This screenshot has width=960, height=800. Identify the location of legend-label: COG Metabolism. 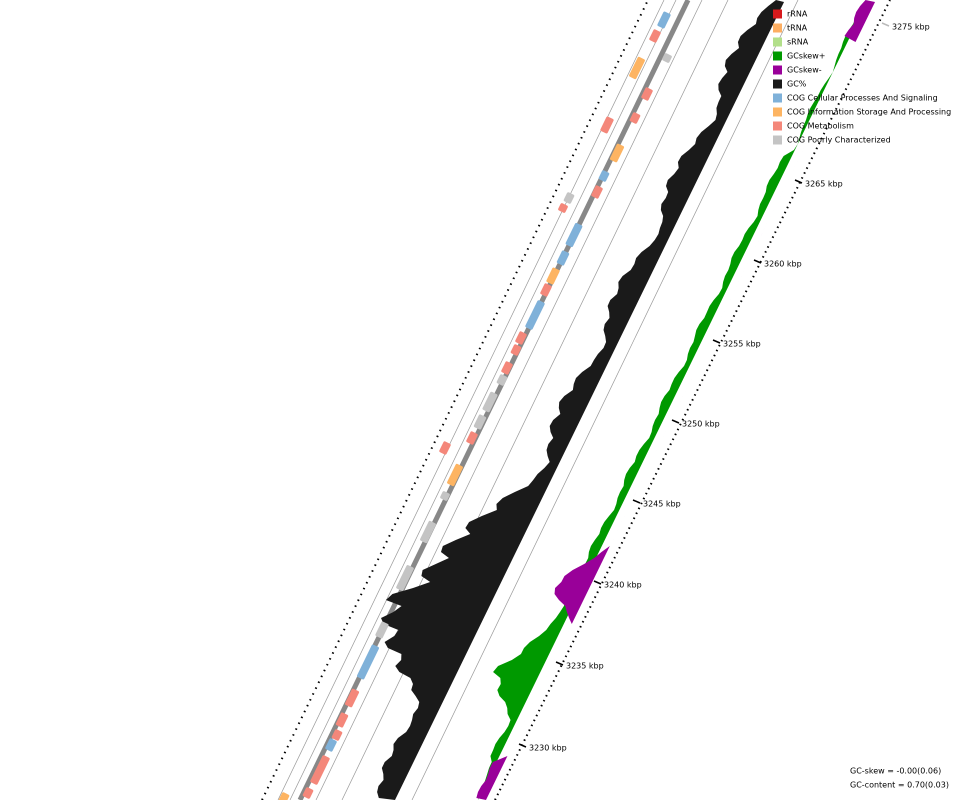
(820, 126).